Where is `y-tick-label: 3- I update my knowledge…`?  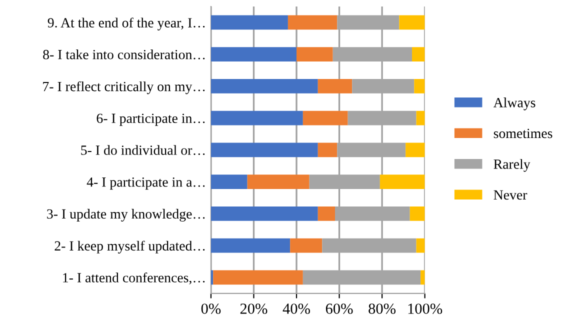
y-tick-label: 3- I update my knowledge… is located at coordinates (126, 215).